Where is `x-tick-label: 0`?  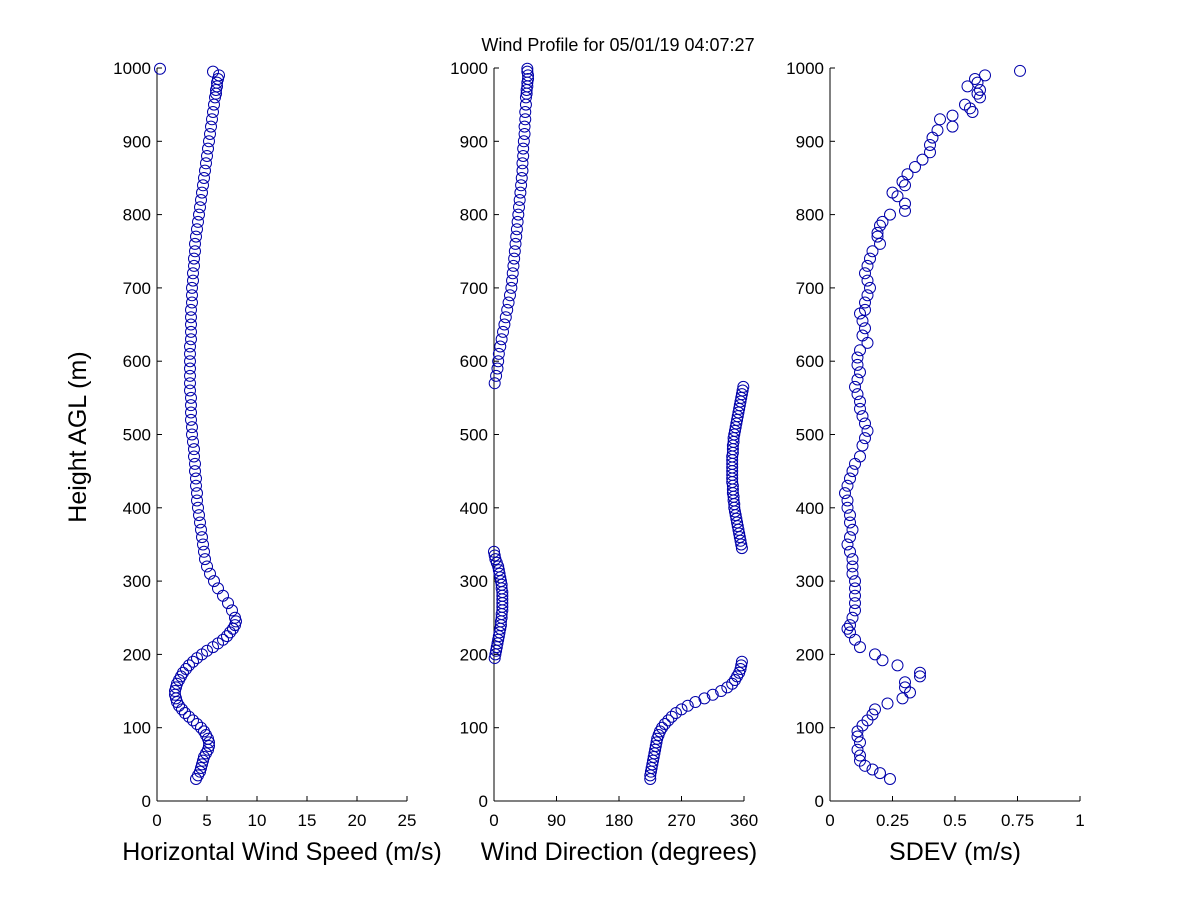 x-tick-label: 0 is located at coordinates (829, 820).